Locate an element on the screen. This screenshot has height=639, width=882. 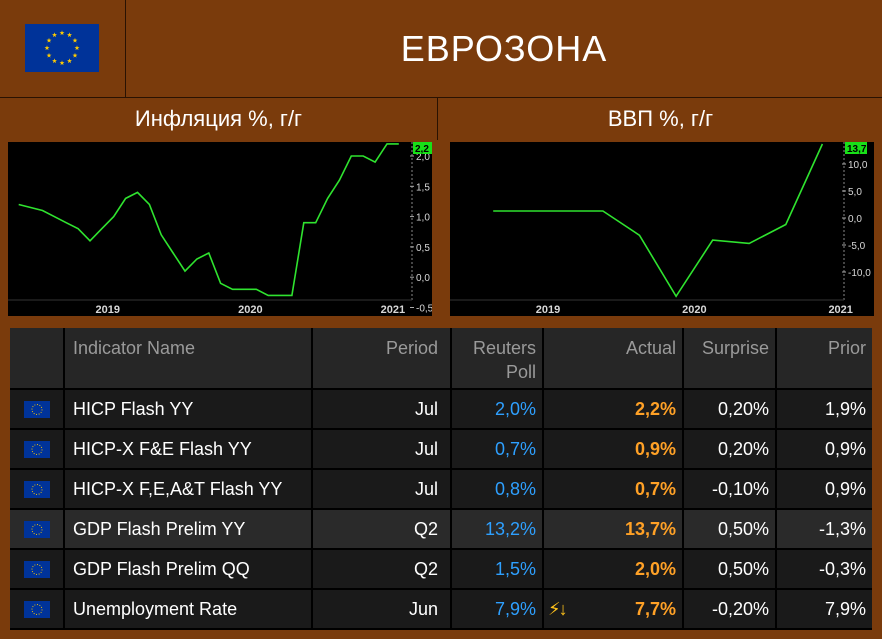
actual-value: 13,7% is located at coordinates (614, 530).